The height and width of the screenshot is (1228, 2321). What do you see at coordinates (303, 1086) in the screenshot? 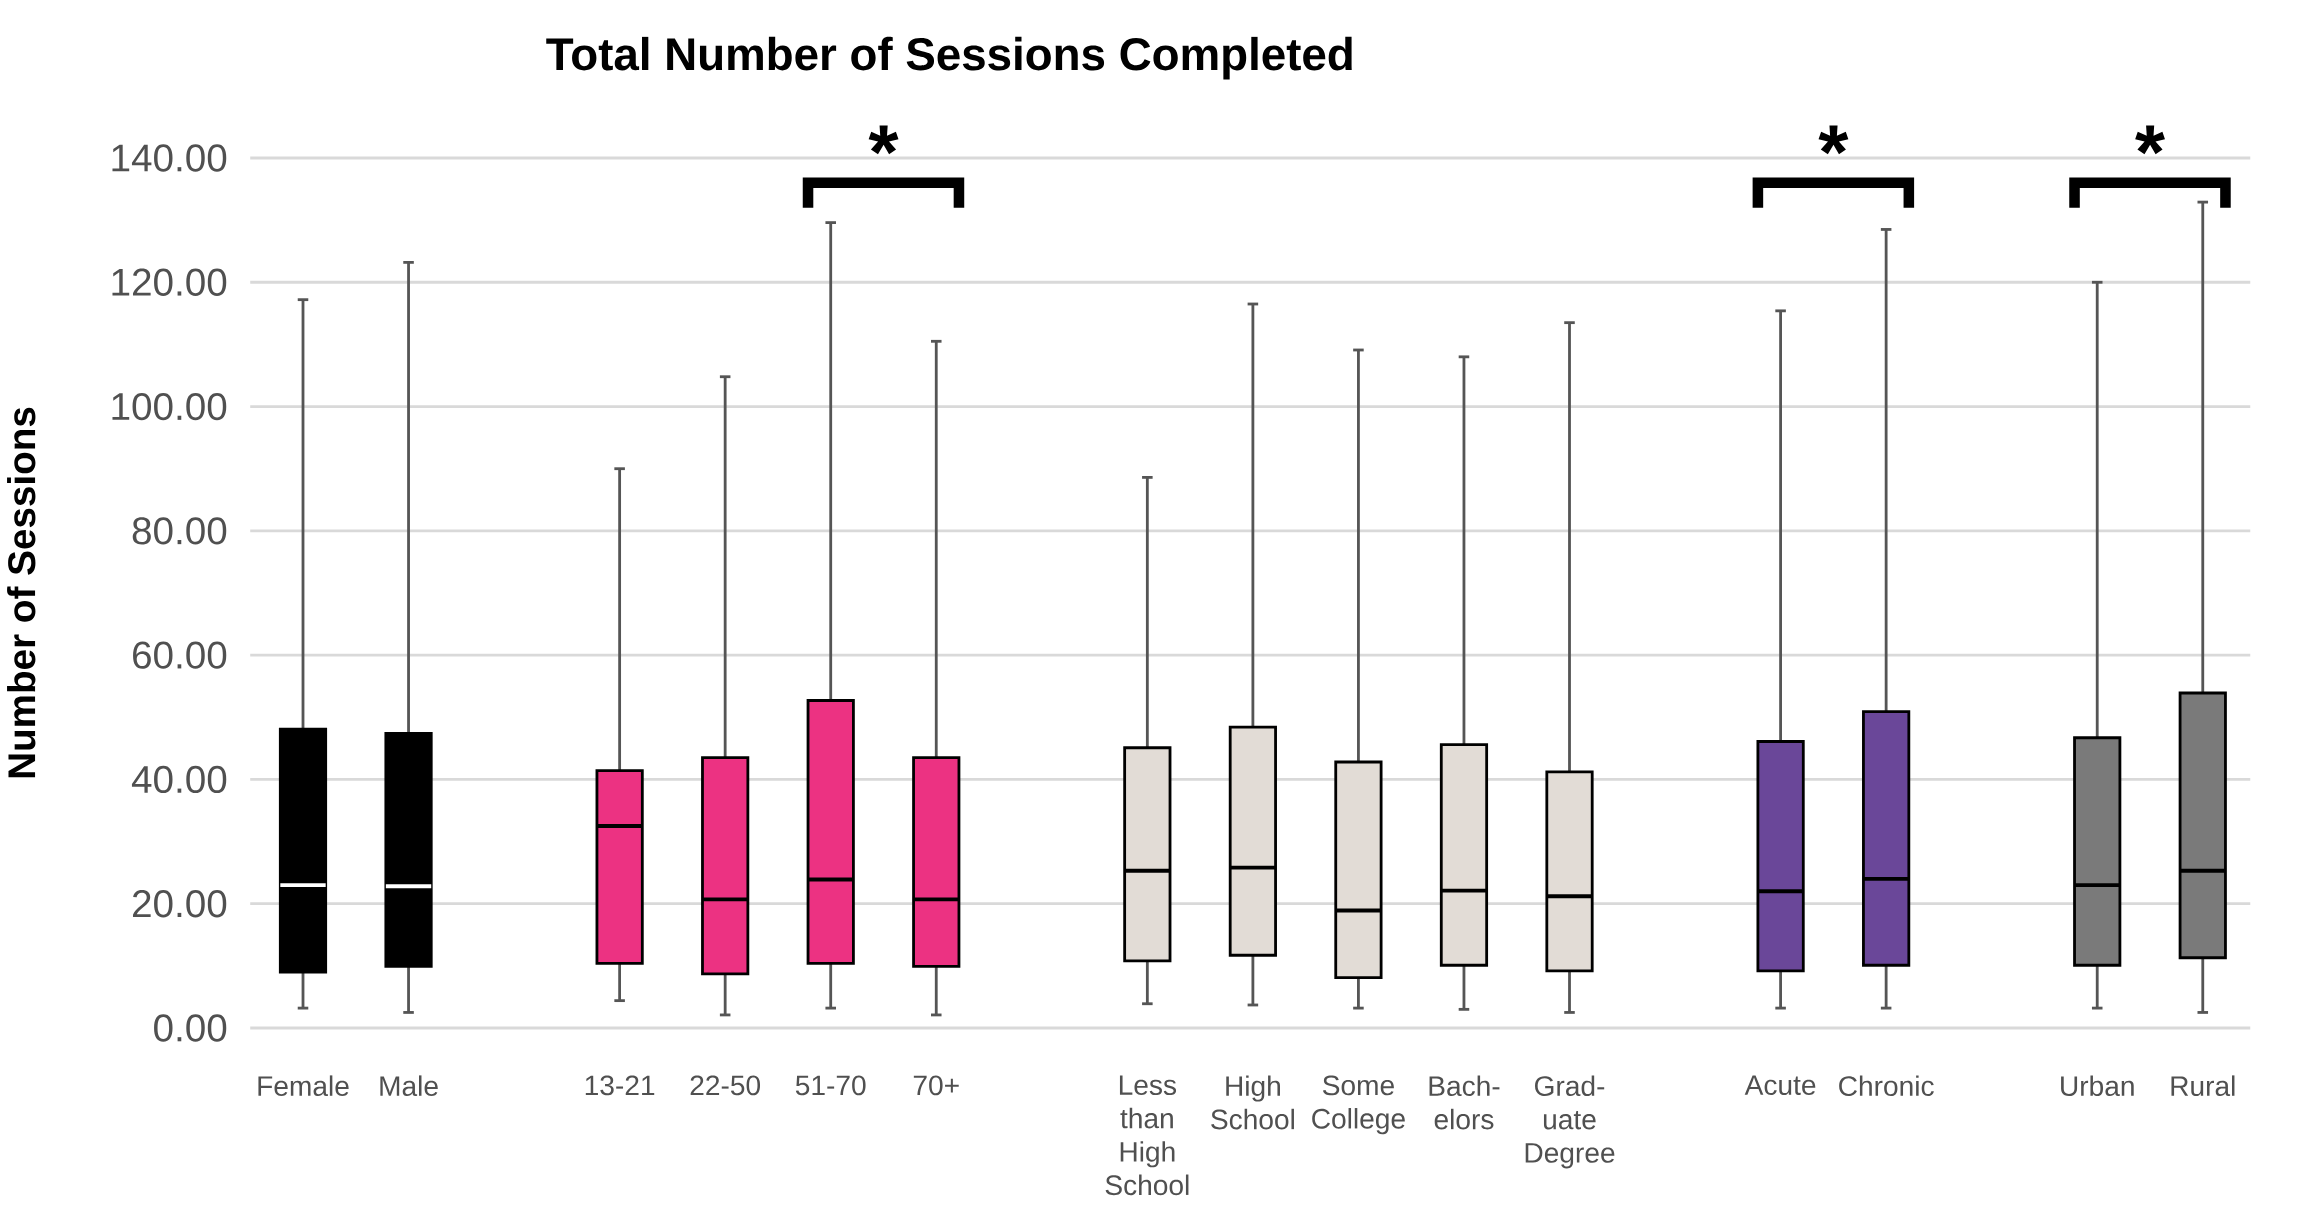
I see `x-tick-label: Female` at bounding box center [303, 1086].